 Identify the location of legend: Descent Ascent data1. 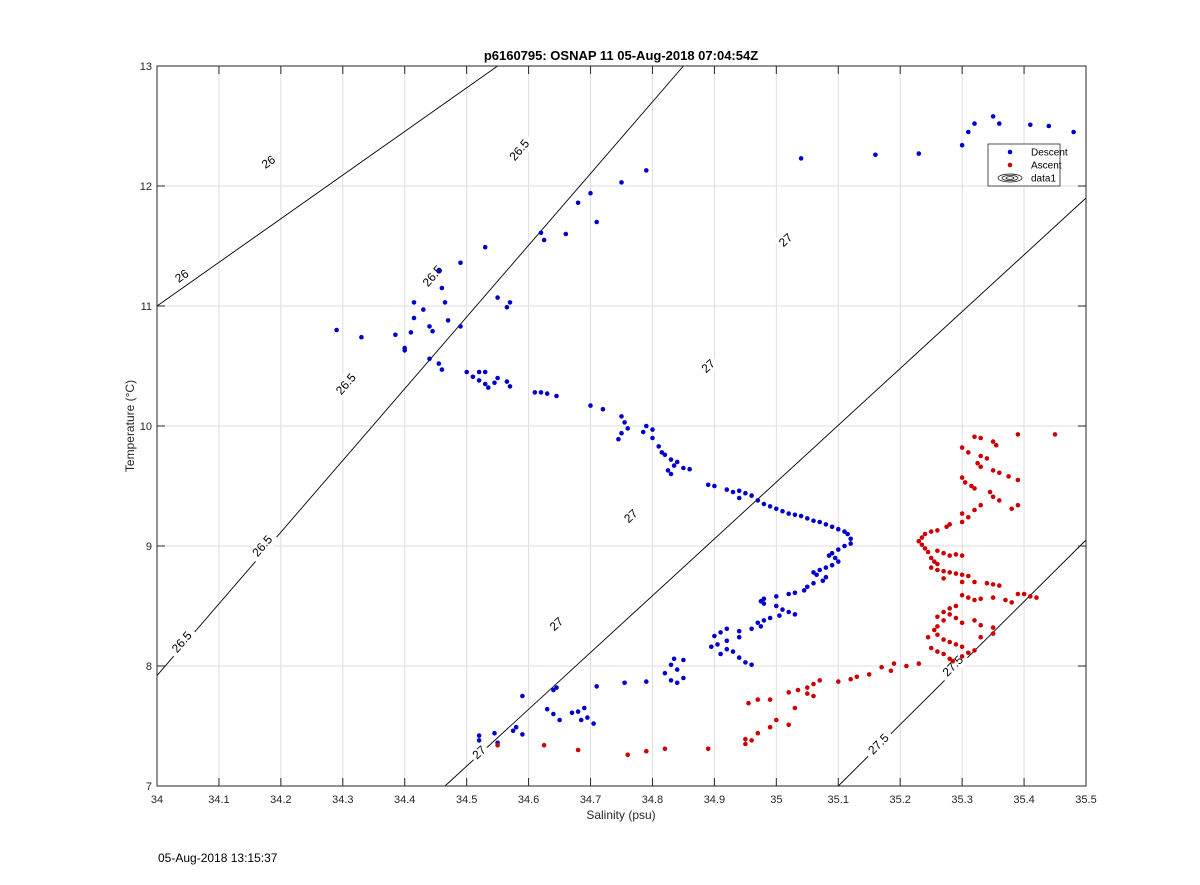
(1027, 165).